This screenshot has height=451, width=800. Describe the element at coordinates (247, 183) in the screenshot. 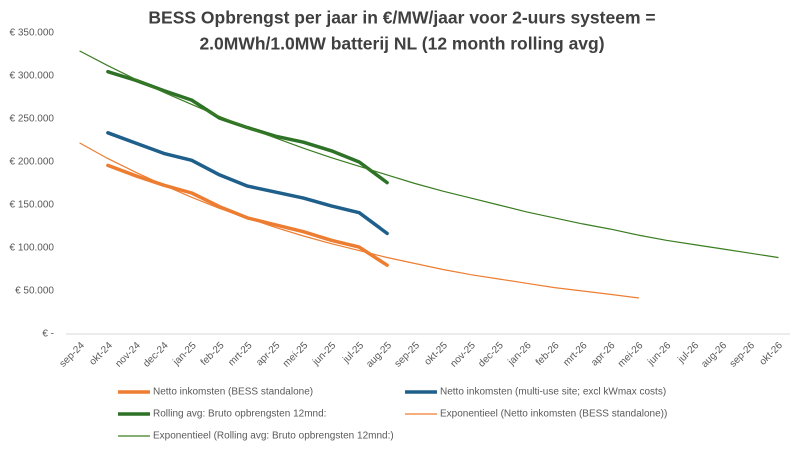

I see `series-line` at that location.